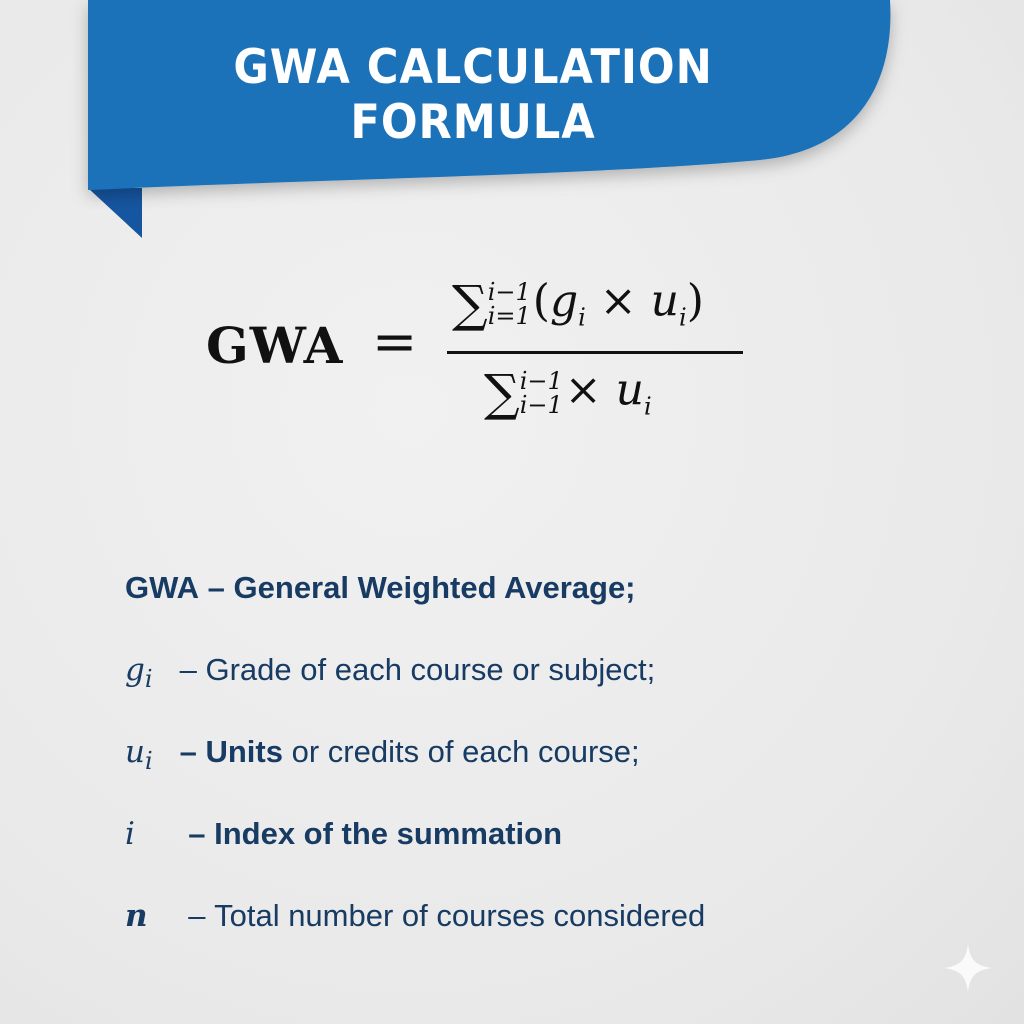 The image size is (1024, 1024). I want to click on formula-denominator: ∑ i−1 i−1 × ui, so click(568, 393).